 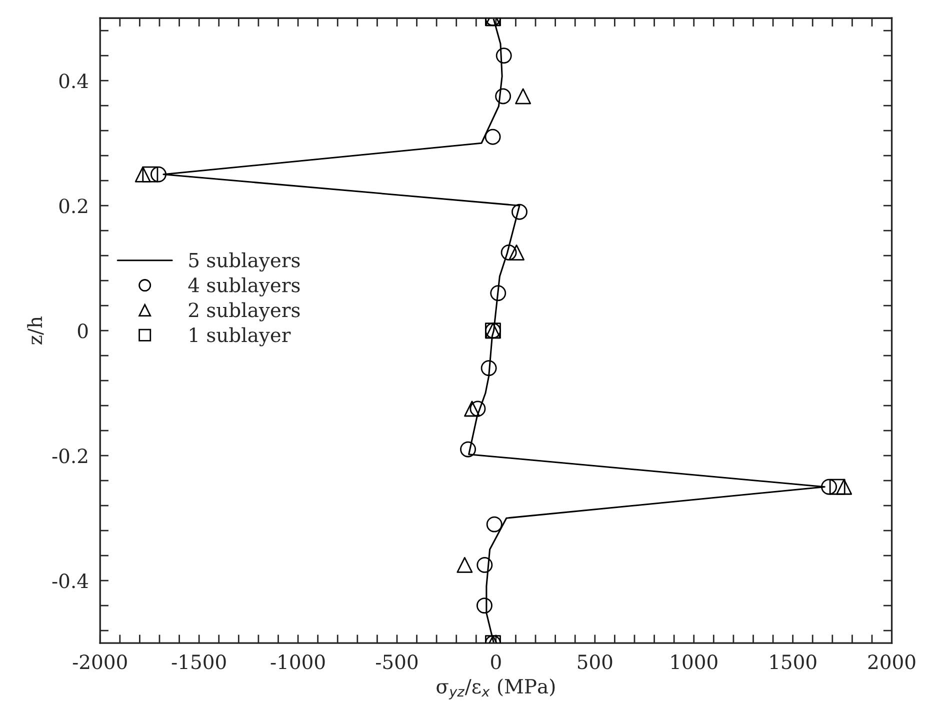 I want to click on x-axis-title: σ$_{yz}$/ε$_{x}$ (MPa), so click(x=495, y=689).